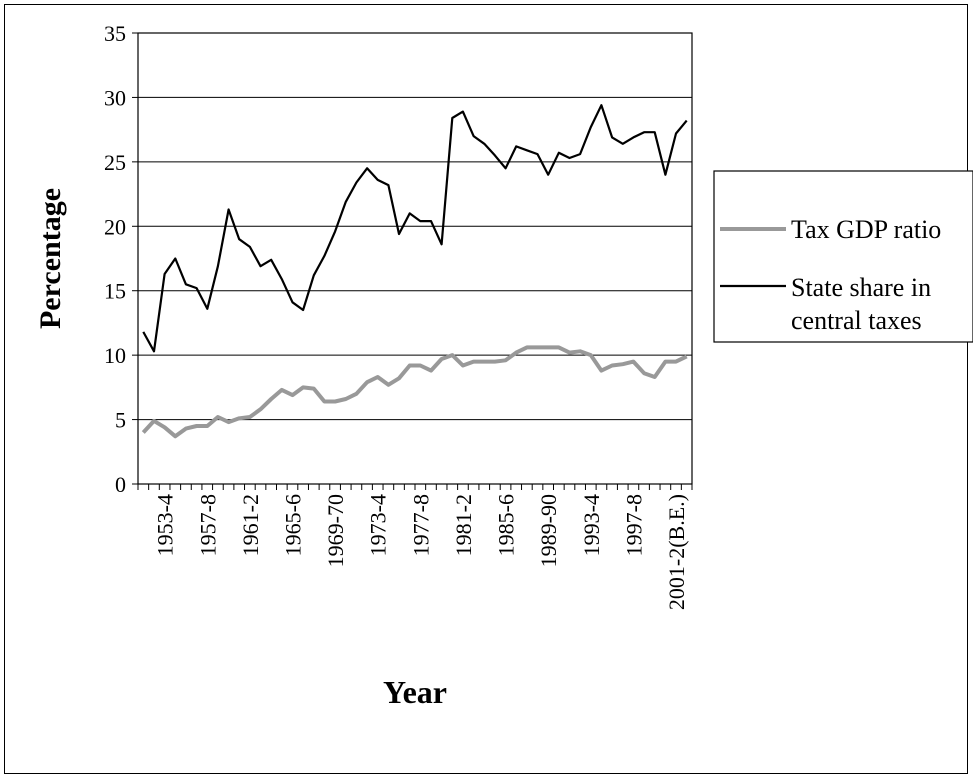 This screenshot has width=973, height=779. Describe the element at coordinates (115, 226) in the screenshot. I see `y-tick-label: 20` at that location.